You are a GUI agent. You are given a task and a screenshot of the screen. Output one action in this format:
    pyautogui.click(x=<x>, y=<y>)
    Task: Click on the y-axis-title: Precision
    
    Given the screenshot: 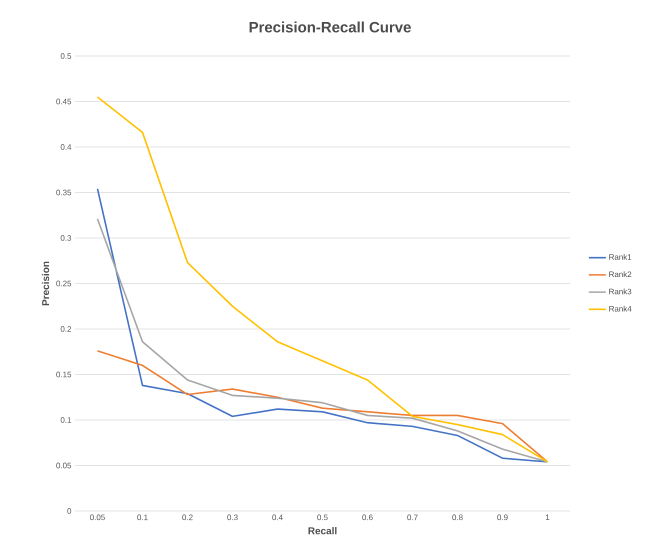 What is the action you would take?
    pyautogui.click(x=46, y=284)
    